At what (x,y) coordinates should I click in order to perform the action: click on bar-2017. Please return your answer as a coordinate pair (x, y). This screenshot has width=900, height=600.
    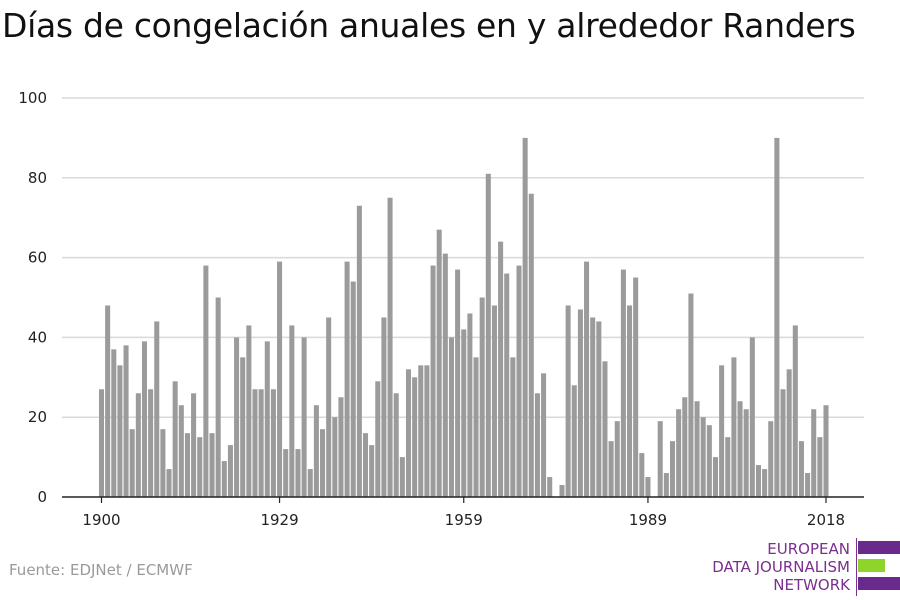
    Looking at the image, I should click on (820, 467).